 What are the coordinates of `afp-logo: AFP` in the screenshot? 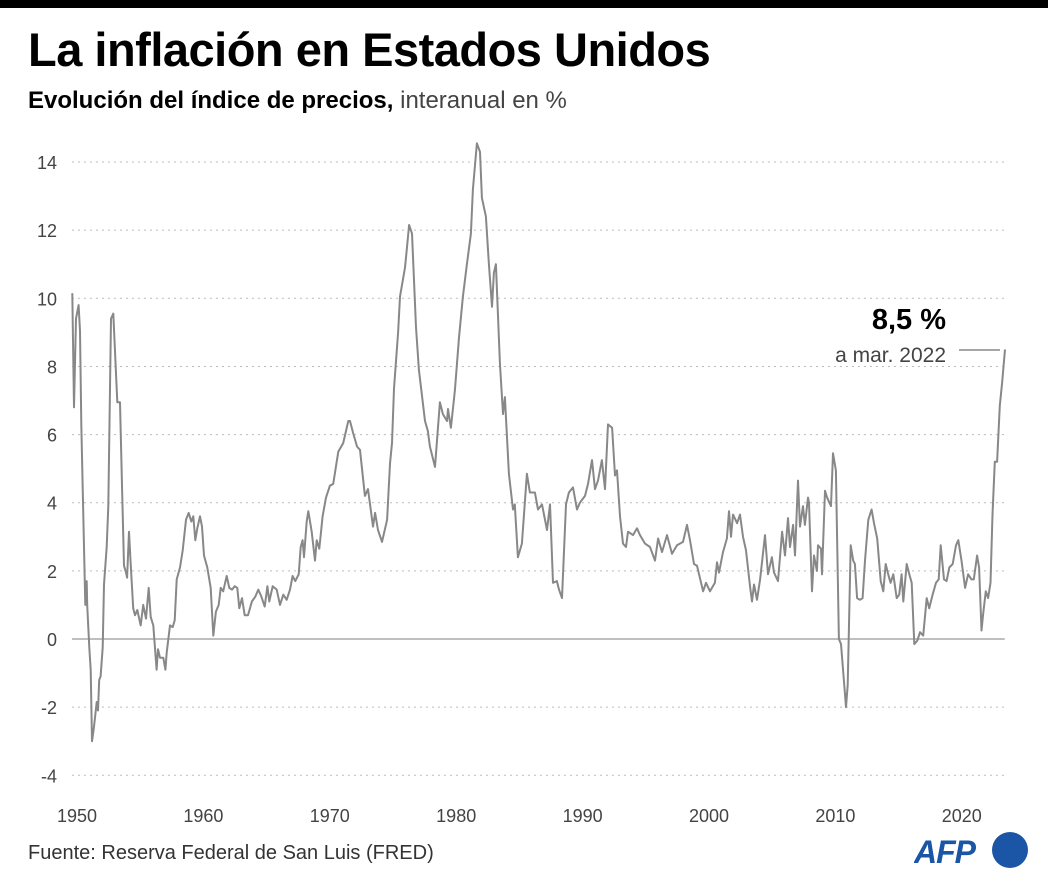 It's located at (971, 851).